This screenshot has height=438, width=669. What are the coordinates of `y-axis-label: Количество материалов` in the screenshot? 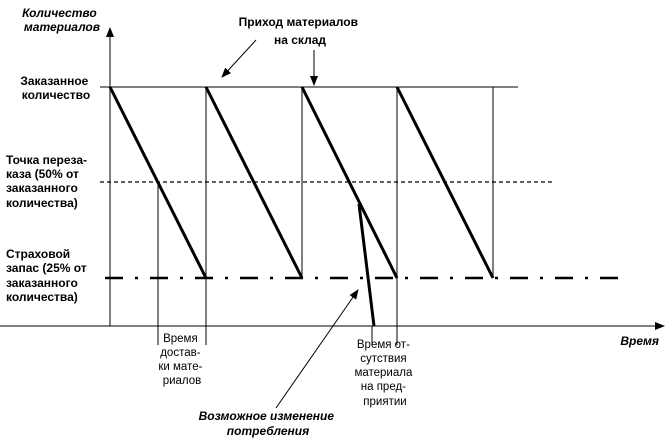 It's located at (61, 20).